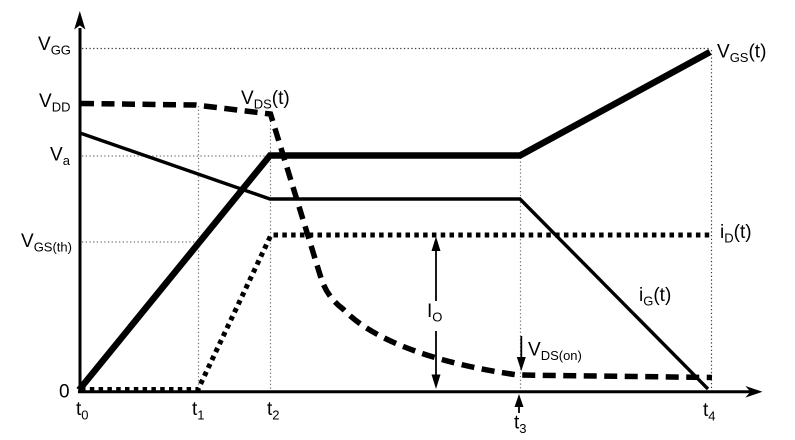 Image resolution: width=795 pixels, height=440 pixels. What do you see at coordinates (64, 392) in the screenshot?
I see `svg-text: 0` at bounding box center [64, 392].